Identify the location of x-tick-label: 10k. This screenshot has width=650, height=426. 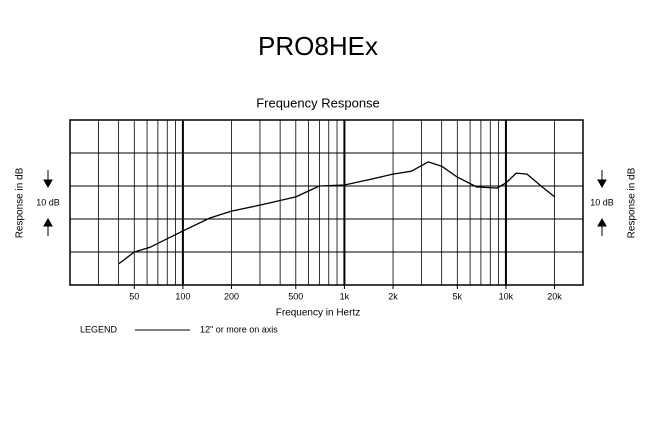
(506, 296).